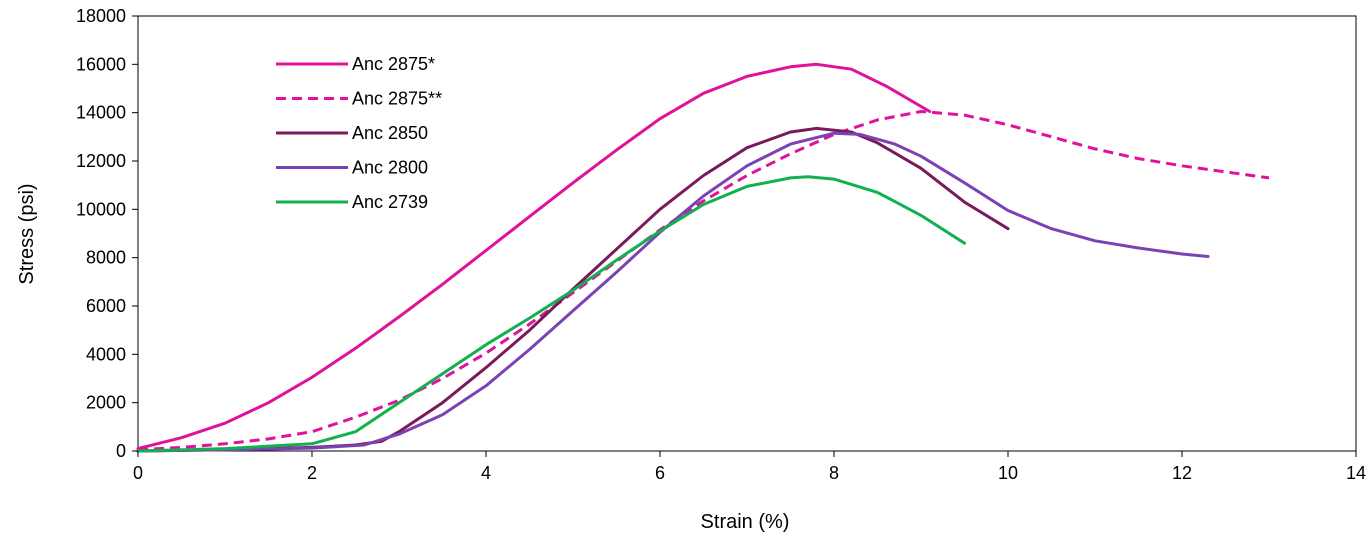  Describe the element at coordinates (390, 168) in the screenshot. I see `legend-label: Anc 2800` at that location.